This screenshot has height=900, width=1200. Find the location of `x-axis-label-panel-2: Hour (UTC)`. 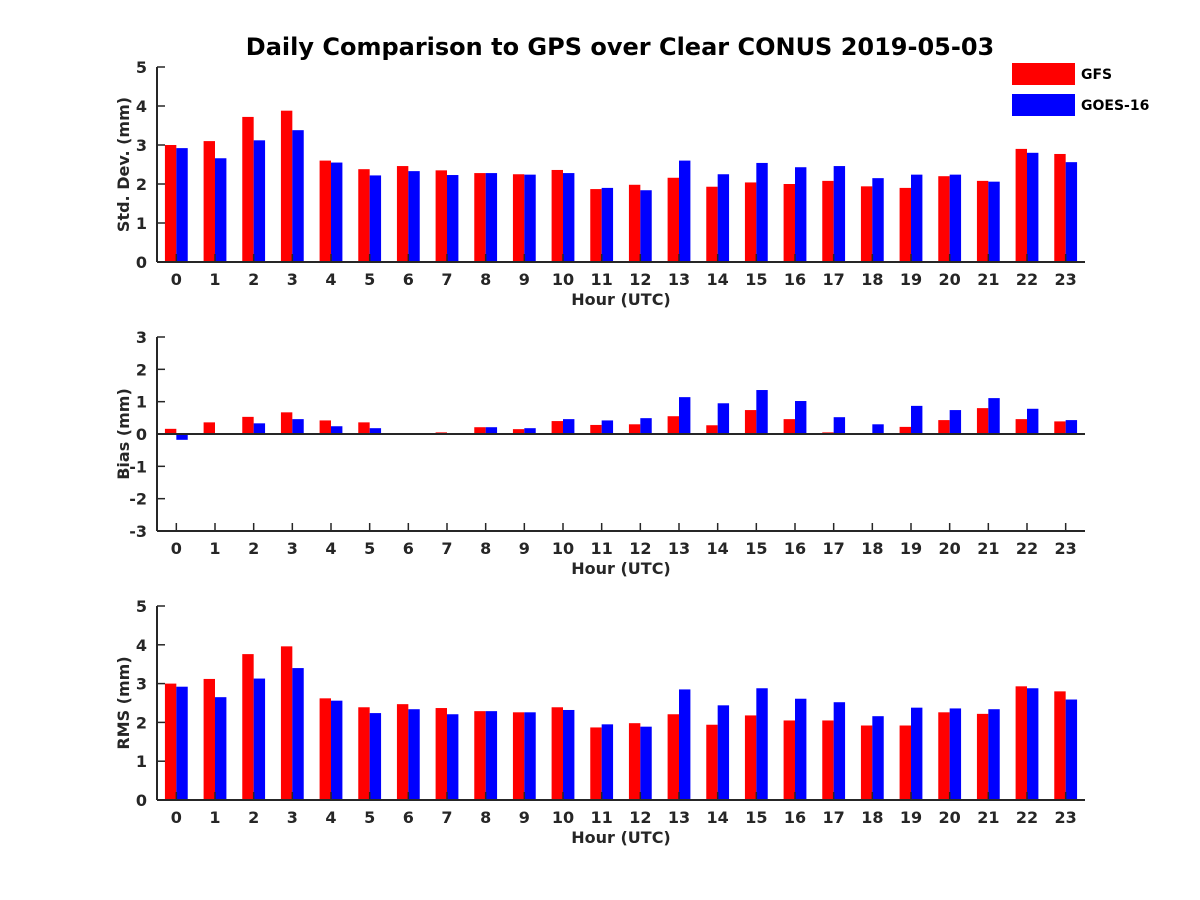

x-axis-label-panel-2: Hour (UTC) is located at coordinates (621, 568).